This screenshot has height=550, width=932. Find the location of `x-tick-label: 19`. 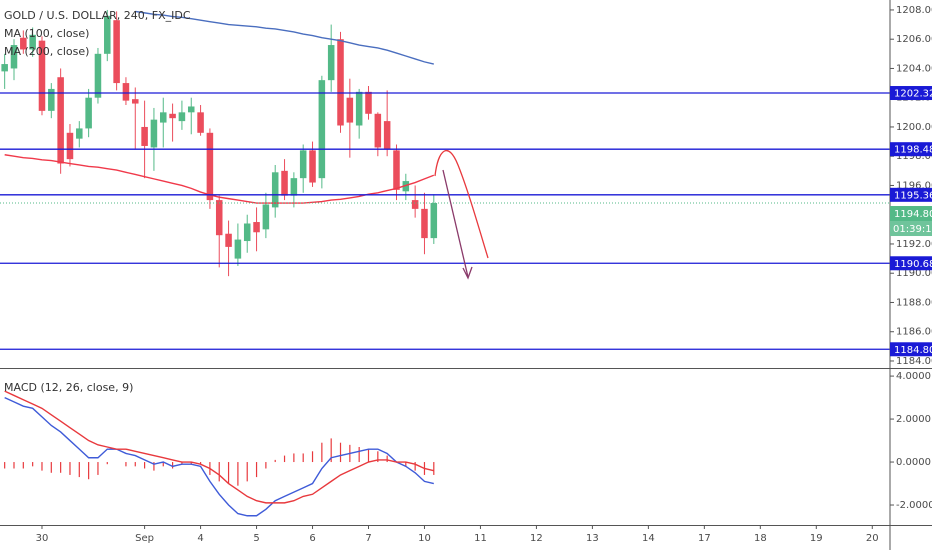

x-tick-label: 19 is located at coordinates (816, 538).